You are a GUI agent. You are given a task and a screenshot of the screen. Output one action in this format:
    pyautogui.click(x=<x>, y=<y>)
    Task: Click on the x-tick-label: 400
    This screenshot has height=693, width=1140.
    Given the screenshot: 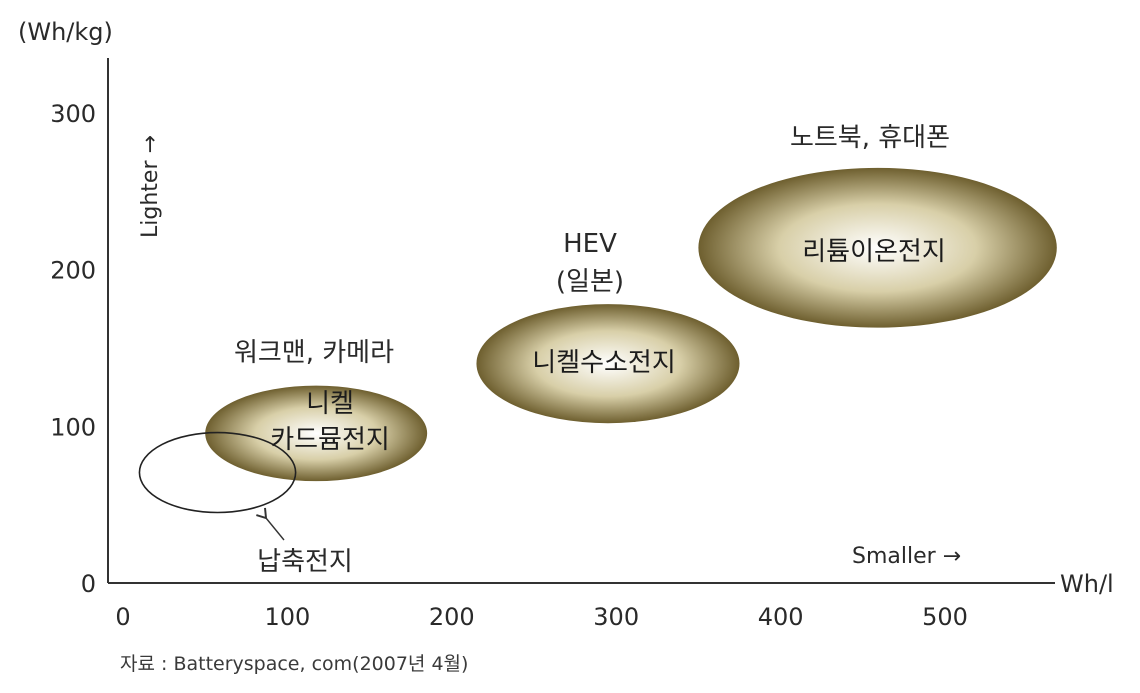 What is the action you would take?
    pyautogui.click(x=781, y=617)
    